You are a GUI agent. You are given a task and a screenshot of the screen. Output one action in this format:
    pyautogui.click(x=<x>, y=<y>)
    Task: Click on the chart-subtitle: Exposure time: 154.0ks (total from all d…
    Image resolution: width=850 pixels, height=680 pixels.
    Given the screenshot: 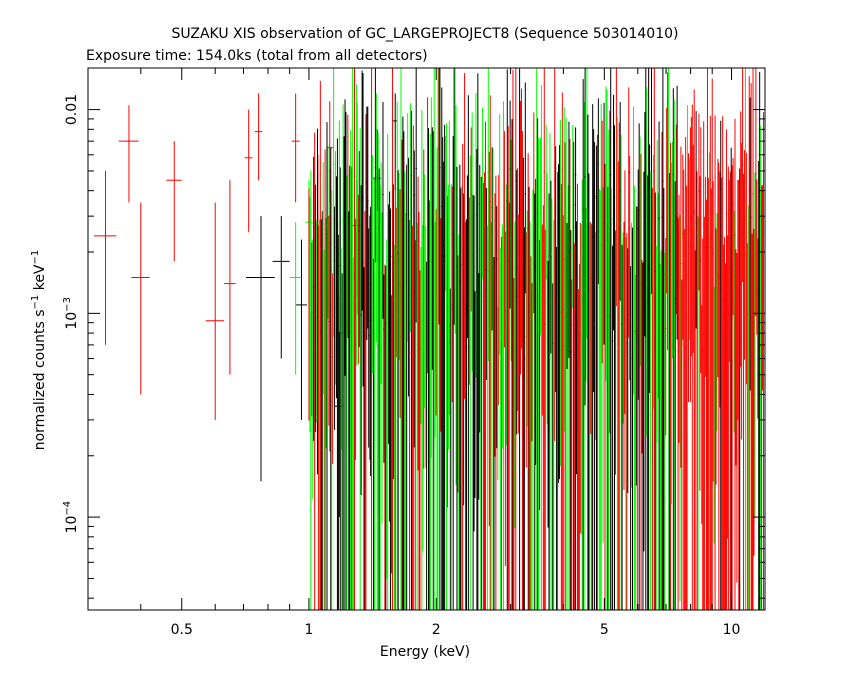 What is the action you would take?
    pyautogui.click(x=257, y=56)
    